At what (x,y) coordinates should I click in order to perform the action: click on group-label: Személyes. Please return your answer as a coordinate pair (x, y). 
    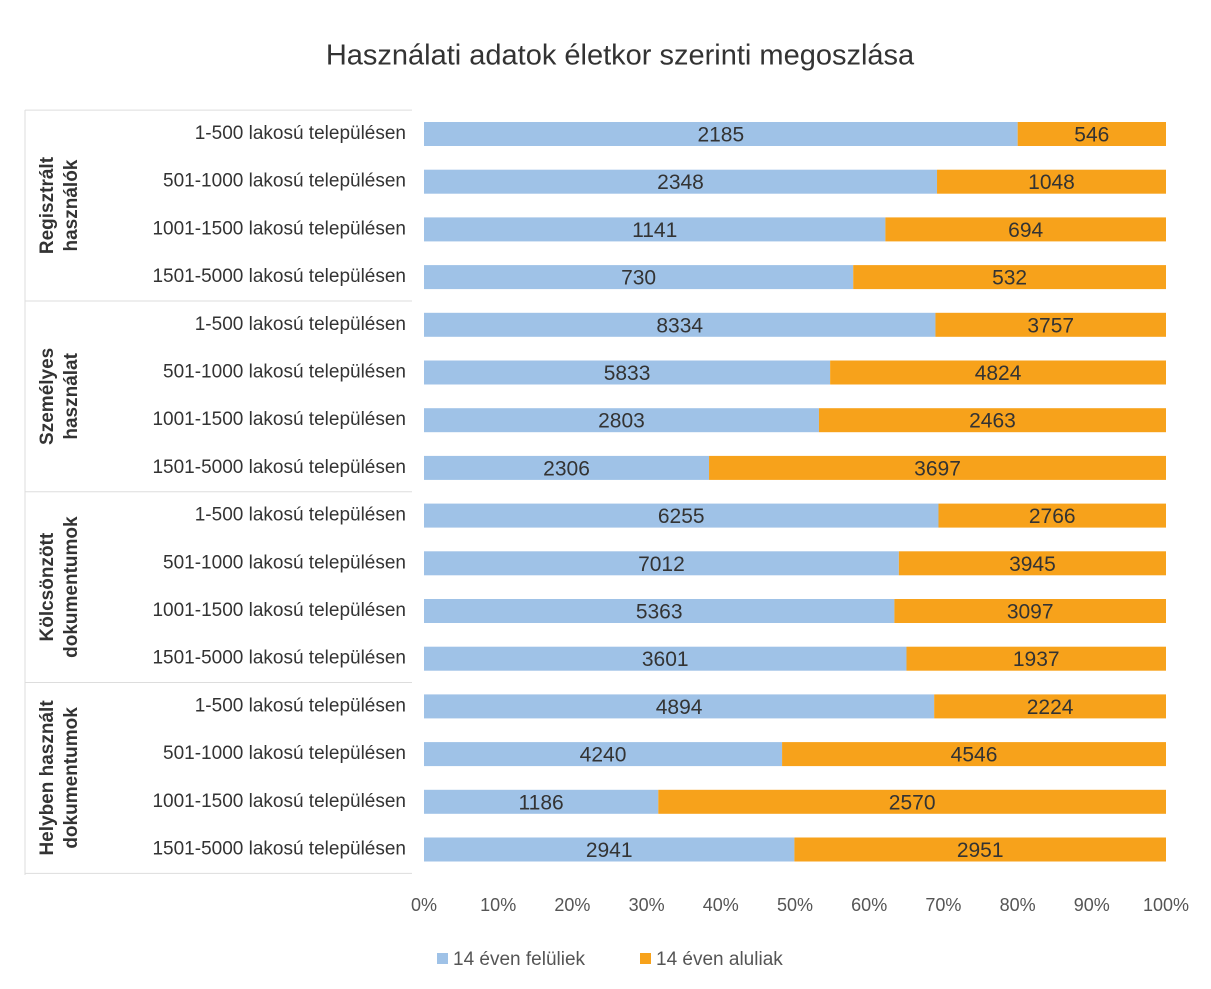
    Looking at the image, I should click on (47, 396).